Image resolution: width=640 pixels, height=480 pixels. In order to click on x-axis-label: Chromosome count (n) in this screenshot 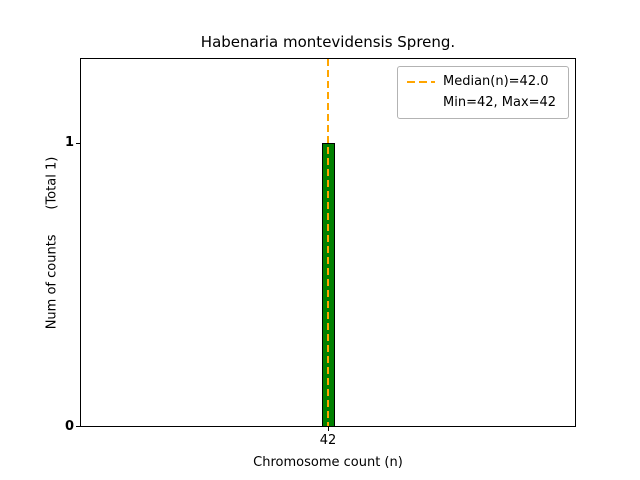, I will do `click(328, 462)`.